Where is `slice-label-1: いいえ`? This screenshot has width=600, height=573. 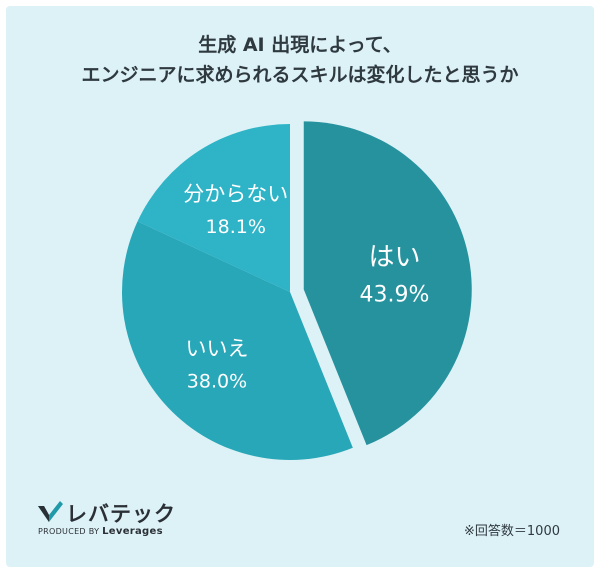
slice-label-1: いいえ is located at coordinates (216, 348).